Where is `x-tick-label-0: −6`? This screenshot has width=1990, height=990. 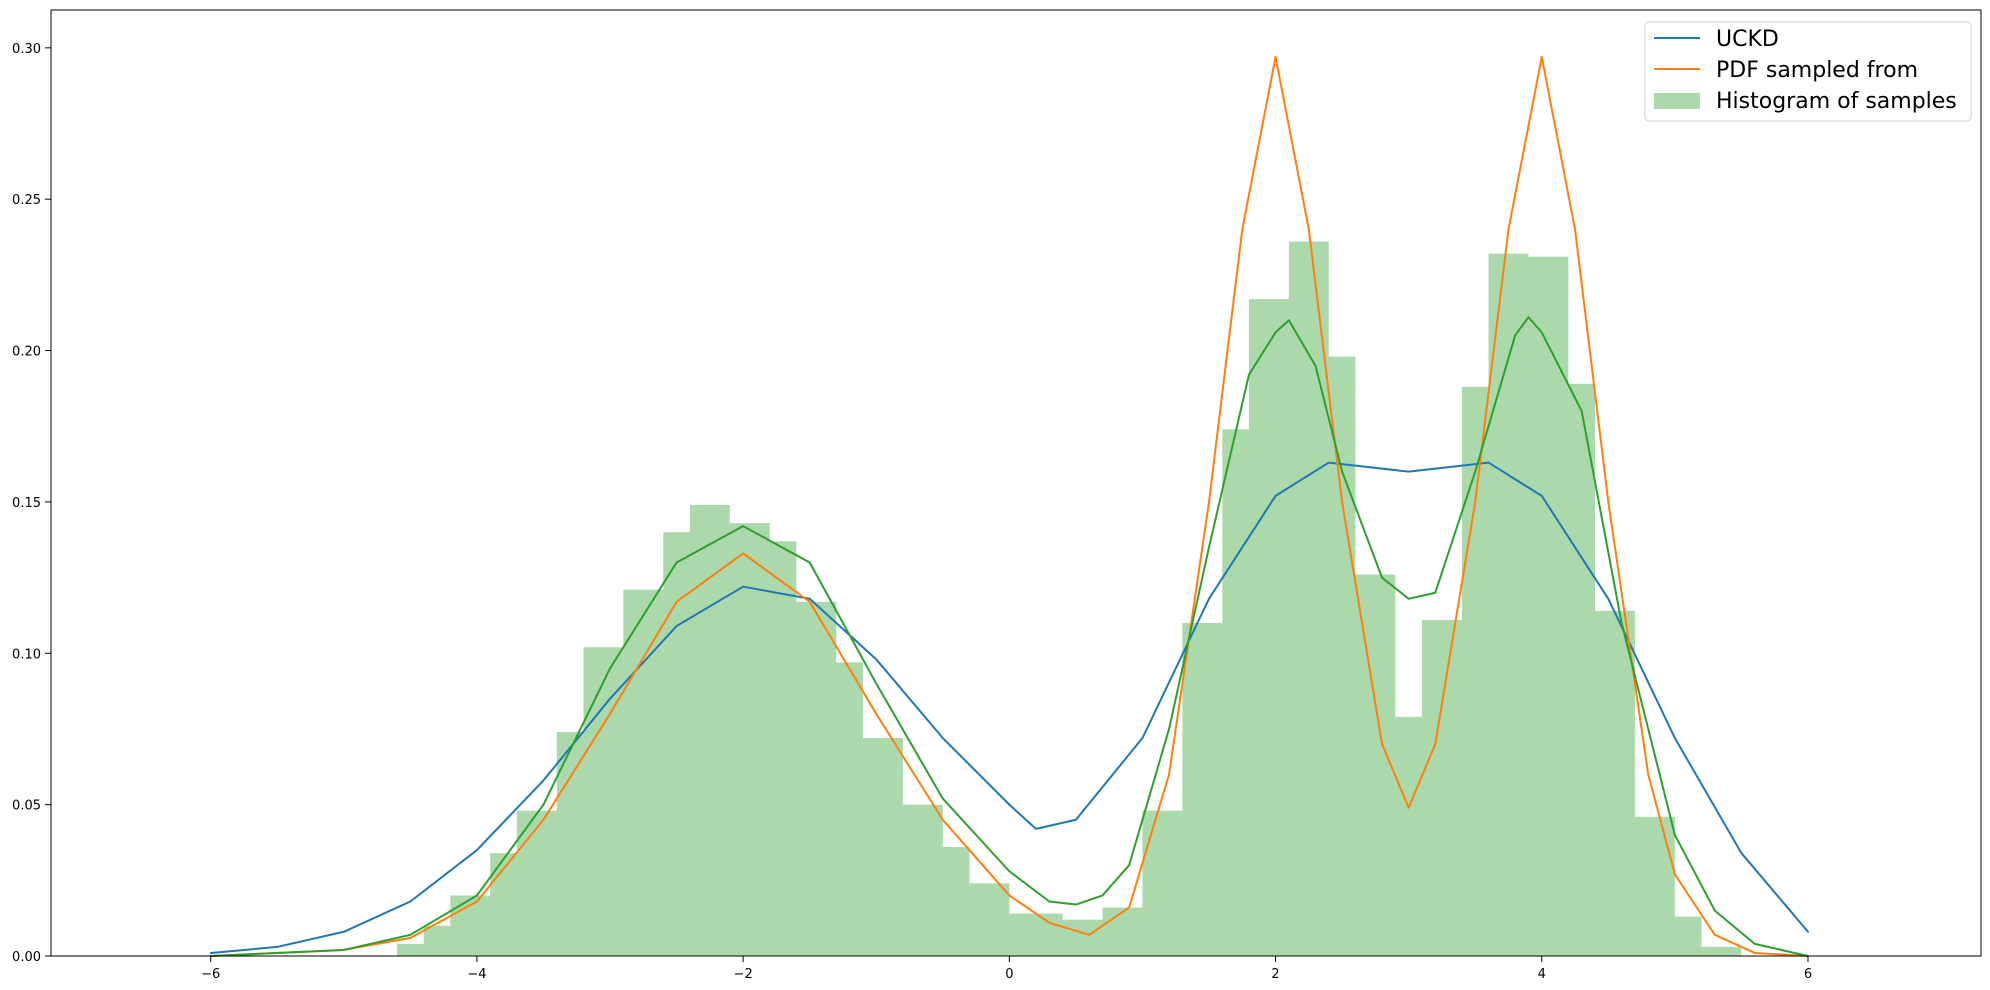
x-tick-label-0: −6 is located at coordinates (210, 974).